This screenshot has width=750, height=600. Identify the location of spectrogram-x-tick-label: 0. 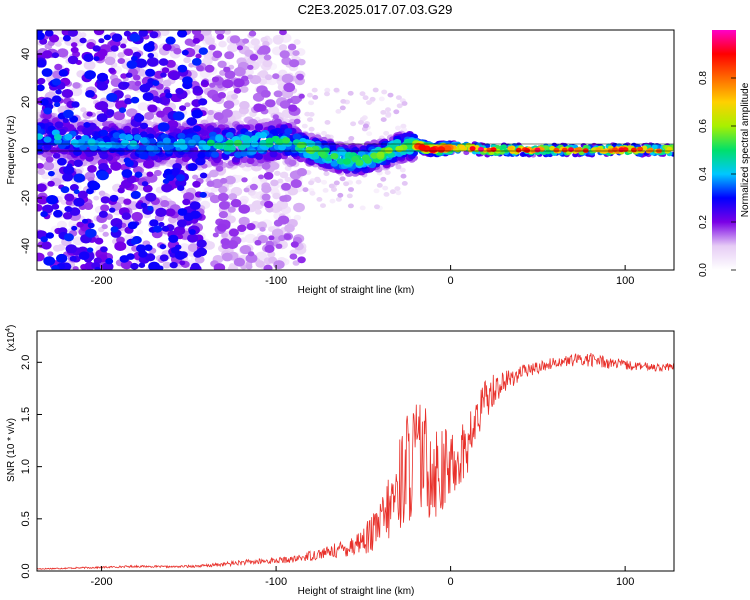
(451, 281).